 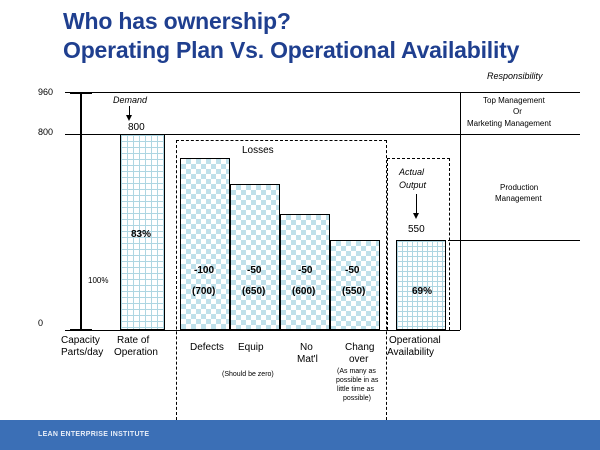 I want to click on equip-delta: -50, so click(x=254, y=270).